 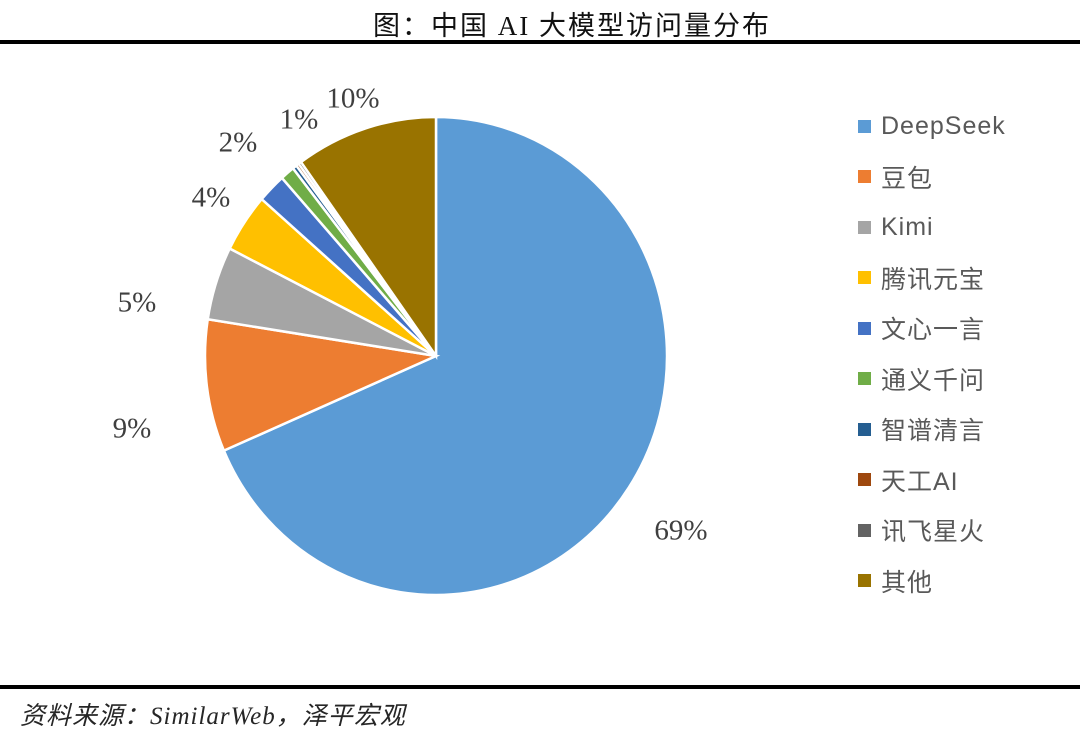 I want to click on legend-item-Kimi: Kimi, so click(x=932, y=227).